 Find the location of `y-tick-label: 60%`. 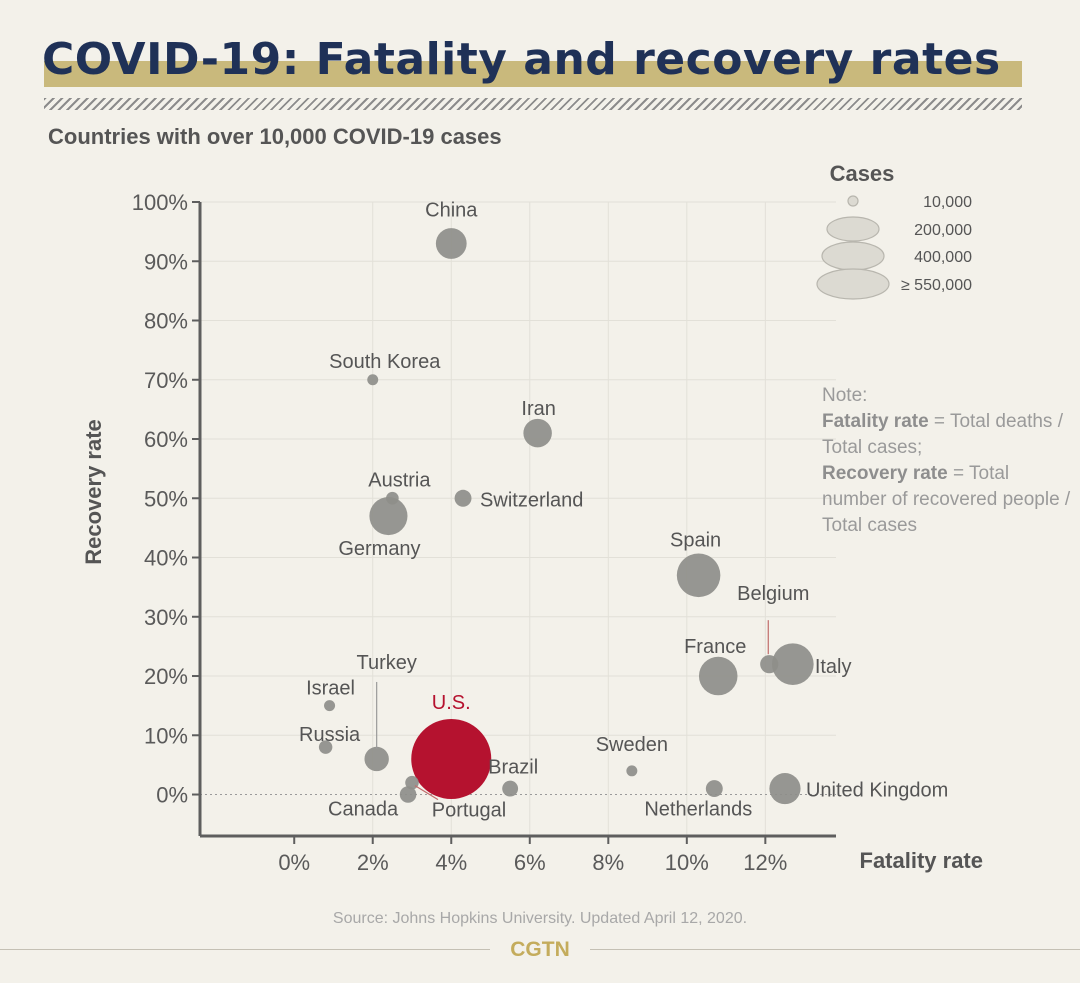

y-tick-label: 60% is located at coordinates (166, 439).